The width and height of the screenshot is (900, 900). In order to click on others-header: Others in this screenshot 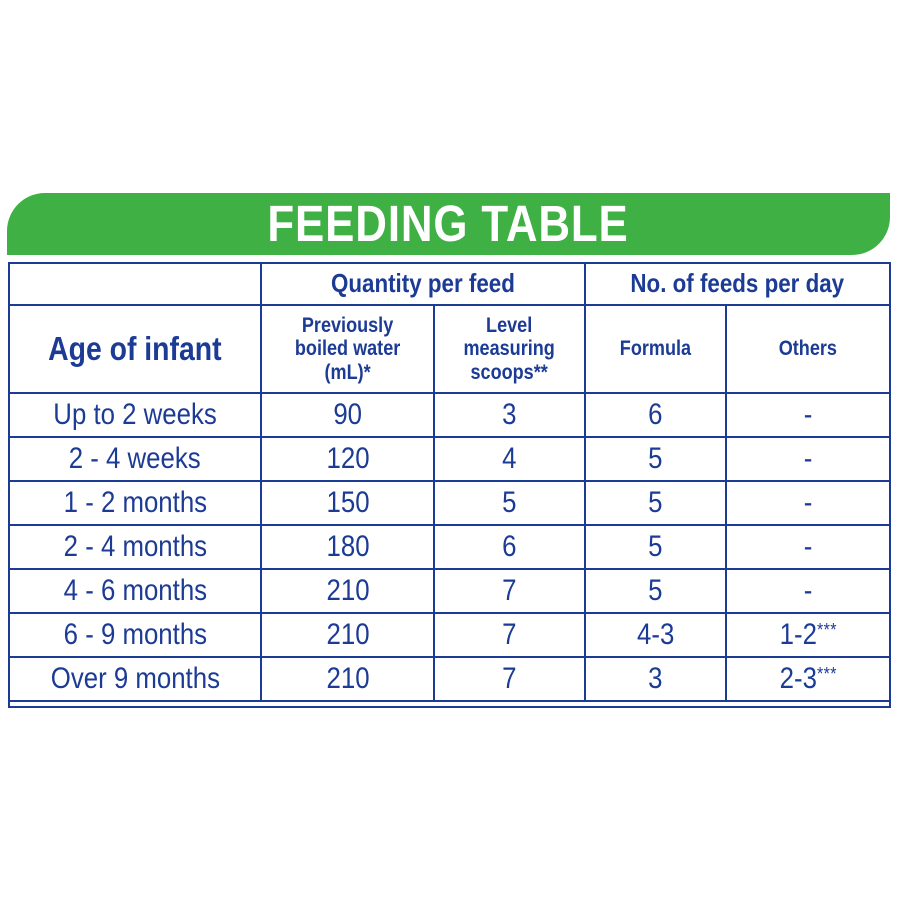, I will do `click(808, 349)`.